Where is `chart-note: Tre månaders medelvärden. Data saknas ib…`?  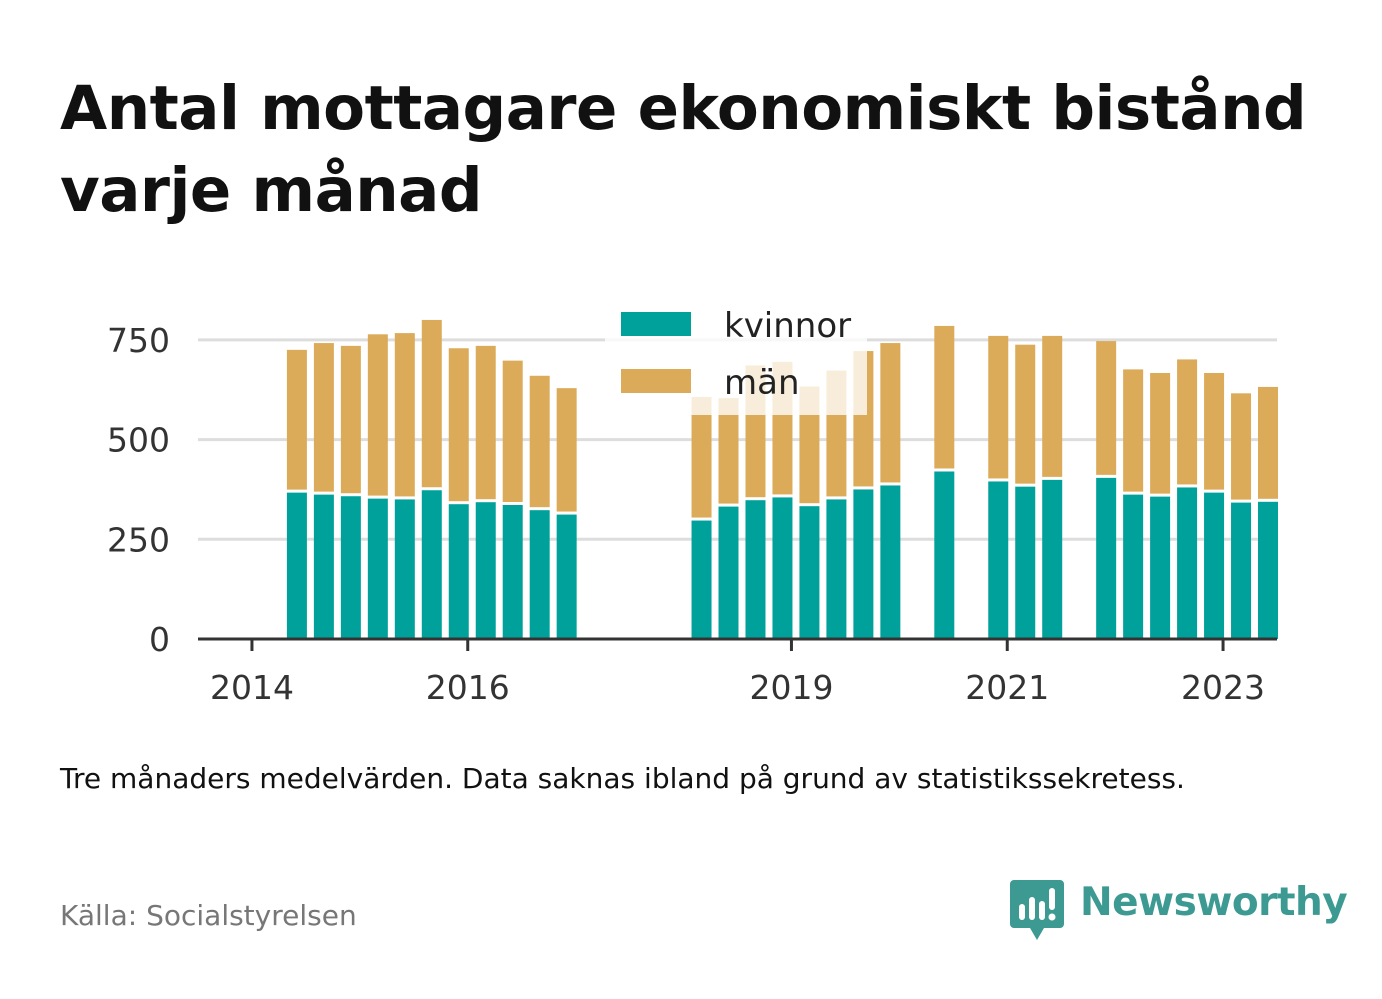 chart-note: Tre månaders medelvärden. Data saknas ib… is located at coordinates (622, 778).